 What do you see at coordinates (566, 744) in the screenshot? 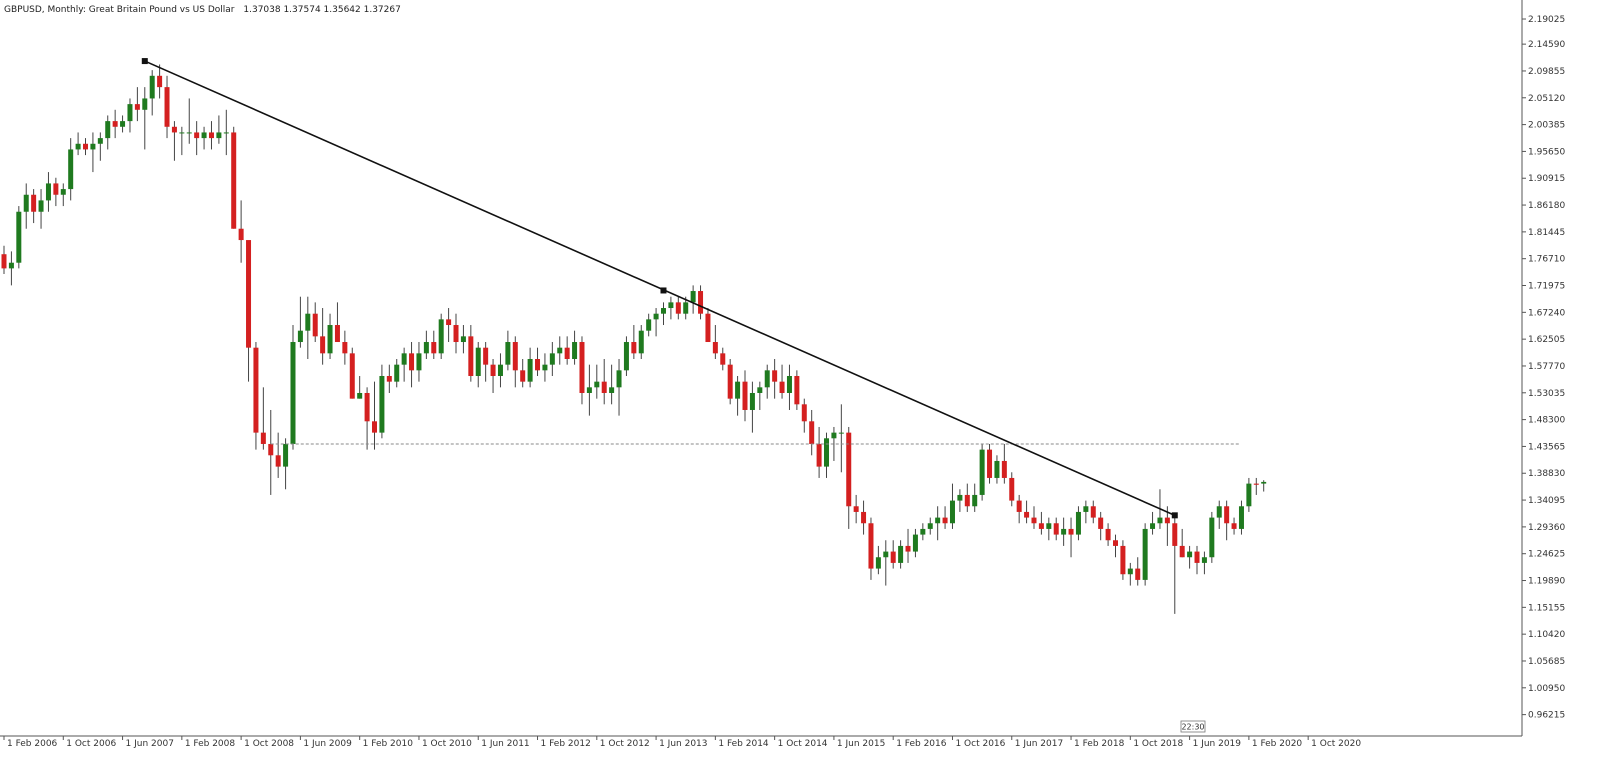
I see `x-tick-label: 1 Feb 2012` at bounding box center [566, 744].